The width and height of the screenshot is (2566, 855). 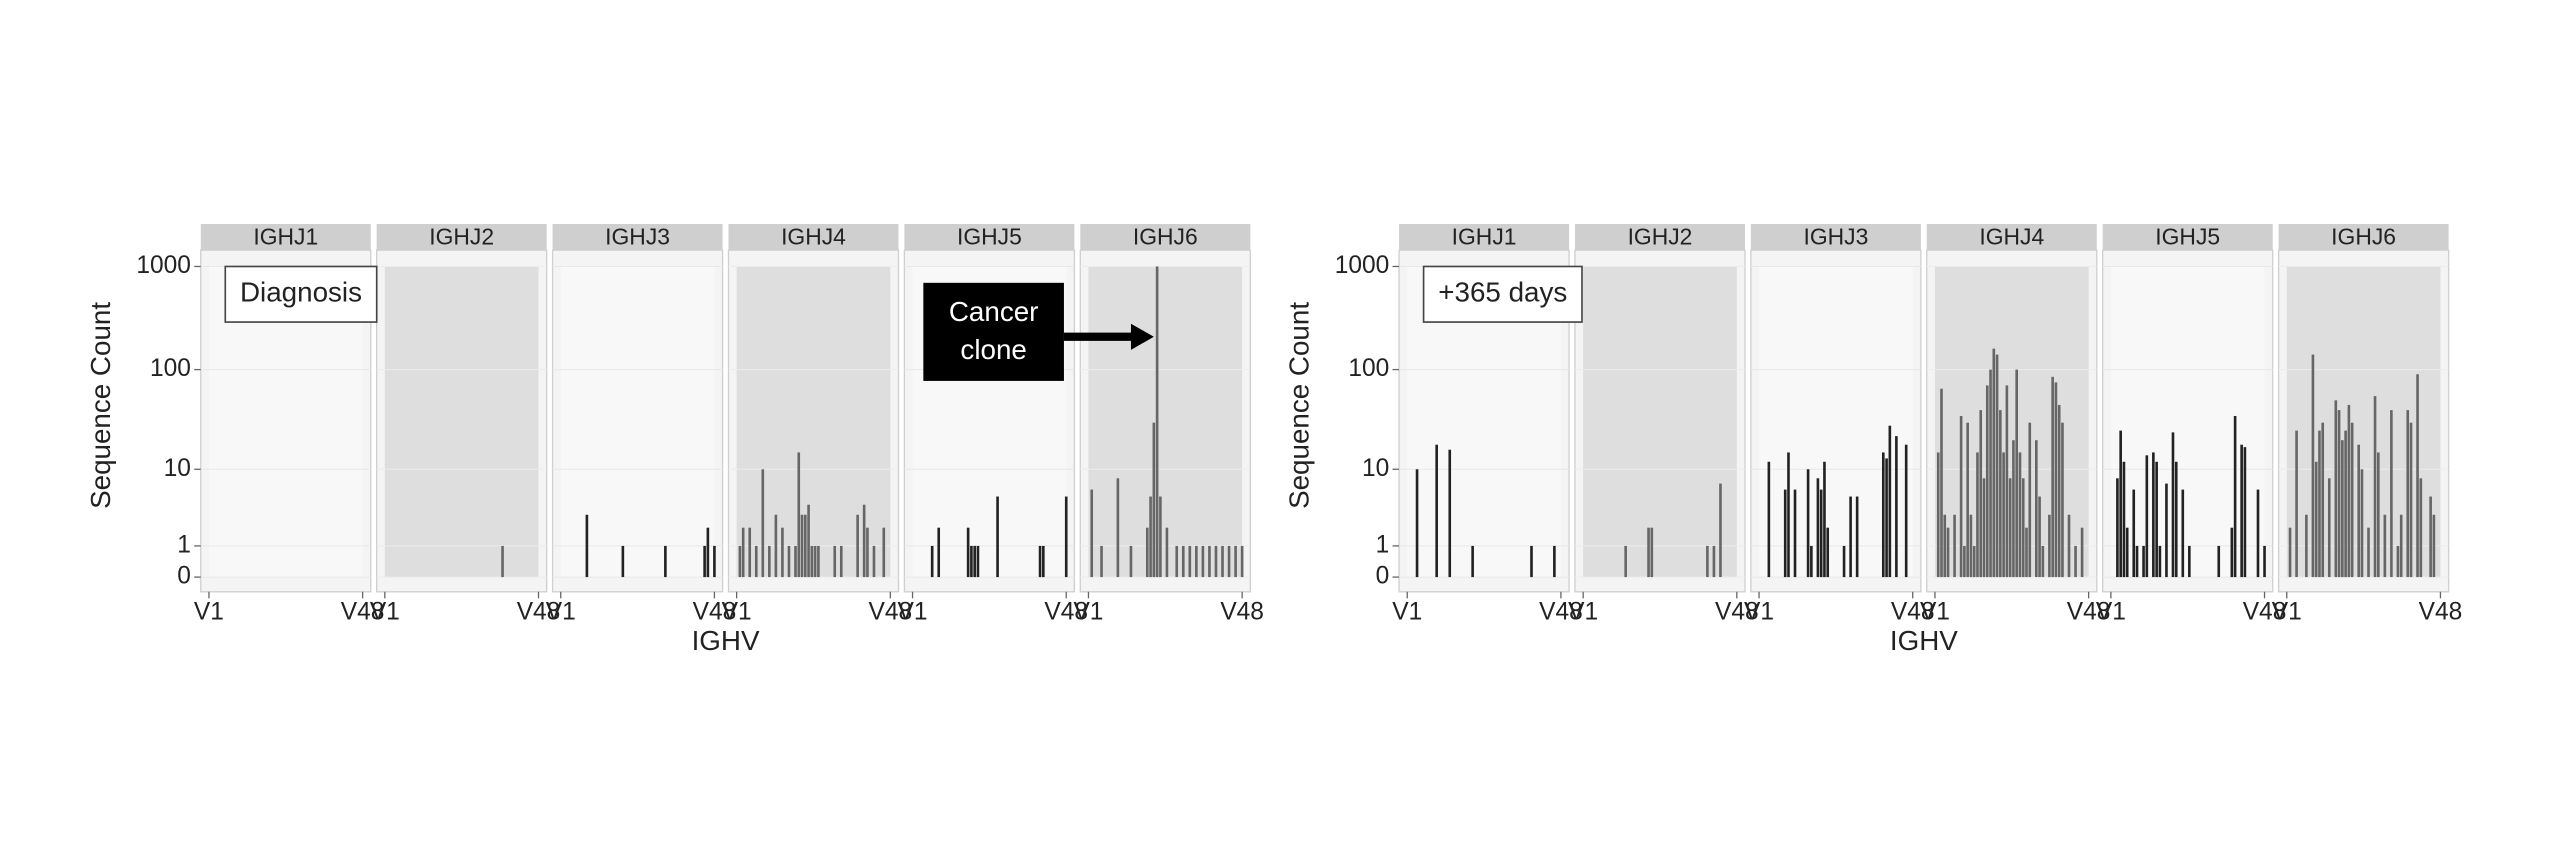 I want to click on strip-label: IGHJ4, so click(x=813, y=237).